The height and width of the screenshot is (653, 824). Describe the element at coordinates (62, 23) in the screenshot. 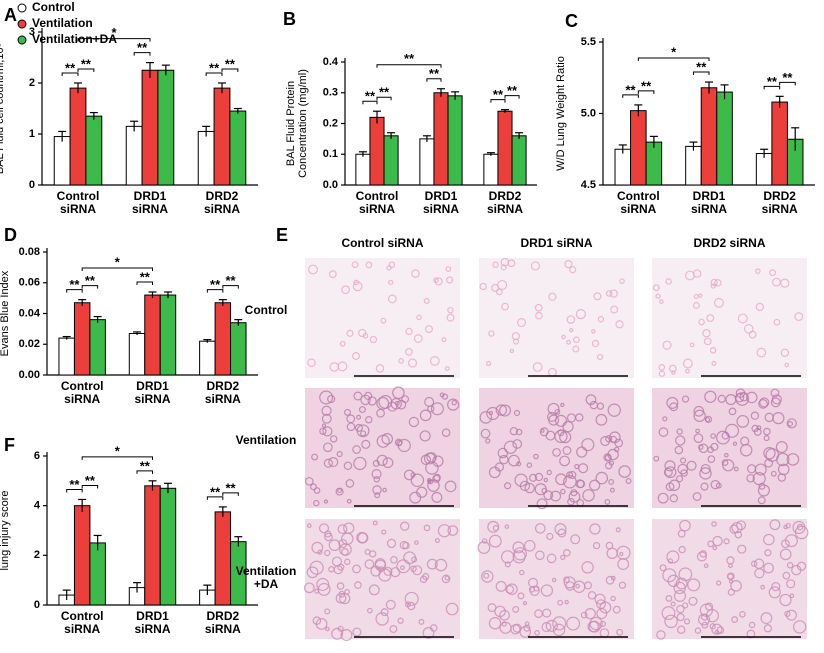

I see `legend-label: Ventilation` at that location.